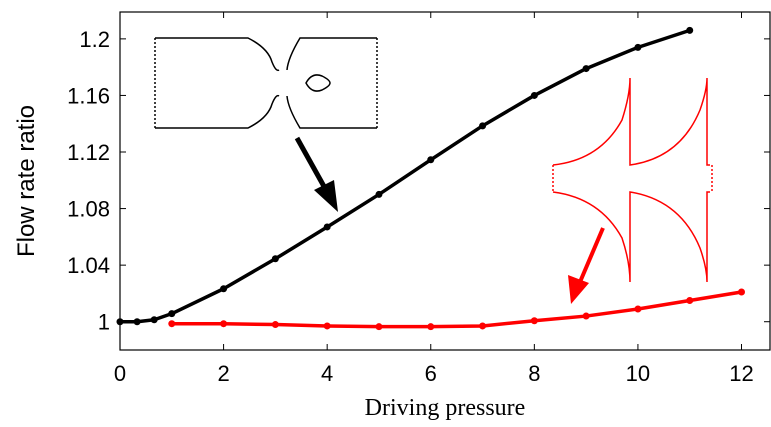 This screenshot has height=427, width=771. What do you see at coordinates (431, 373) in the screenshot?
I see `x-tick-label: 6` at bounding box center [431, 373].